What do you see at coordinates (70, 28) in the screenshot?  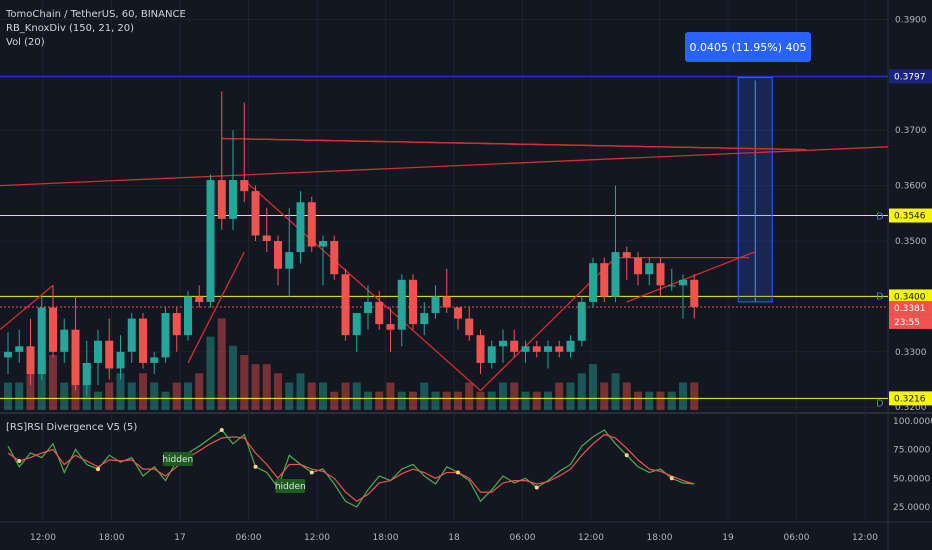 I see `indicator-knoxdiv: RB_KnoxDiv (150, 21, 20)` at bounding box center [70, 28].